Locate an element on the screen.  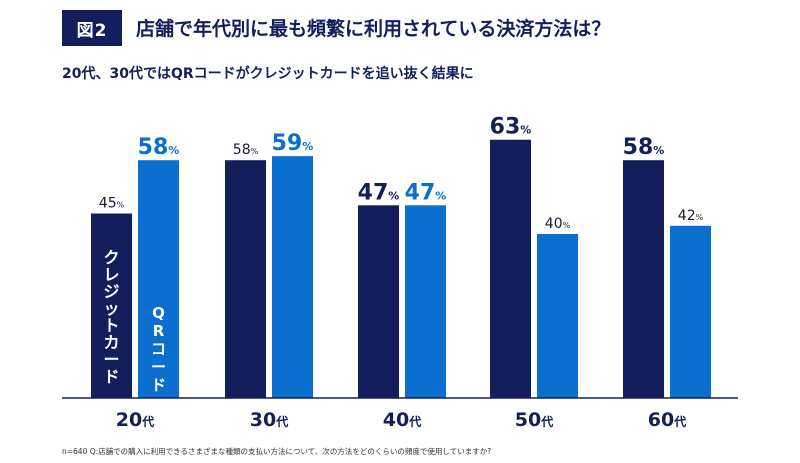
bar-qr-30s is located at coordinates (292, 277).